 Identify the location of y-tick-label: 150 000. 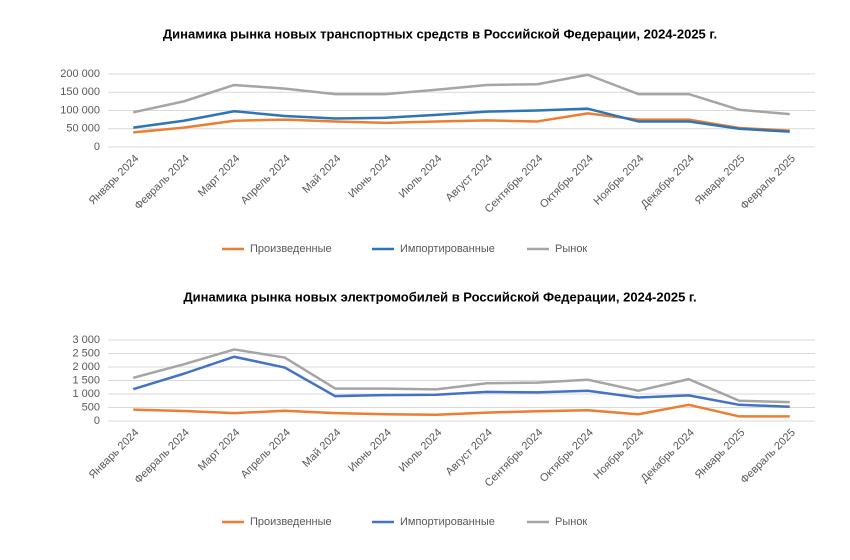
(80, 92).